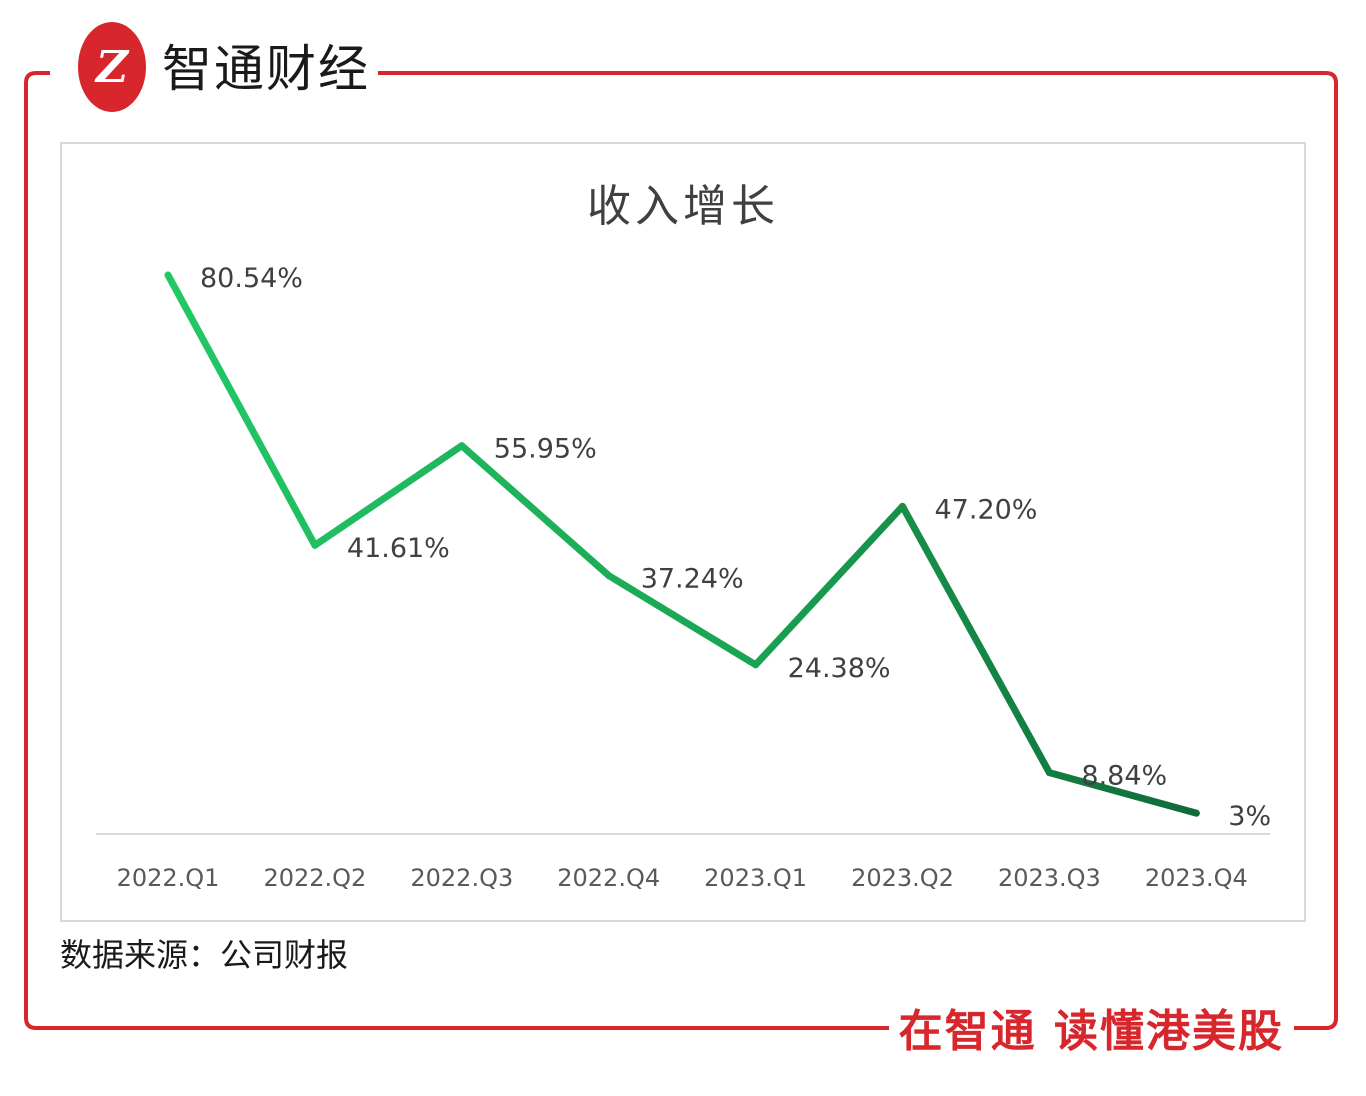 The image size is (1366, 1096). What do you see at coordinates (683, 206) in the screenshot?
I see `chart-title: 收入增长` at bounding box center [683, 206].